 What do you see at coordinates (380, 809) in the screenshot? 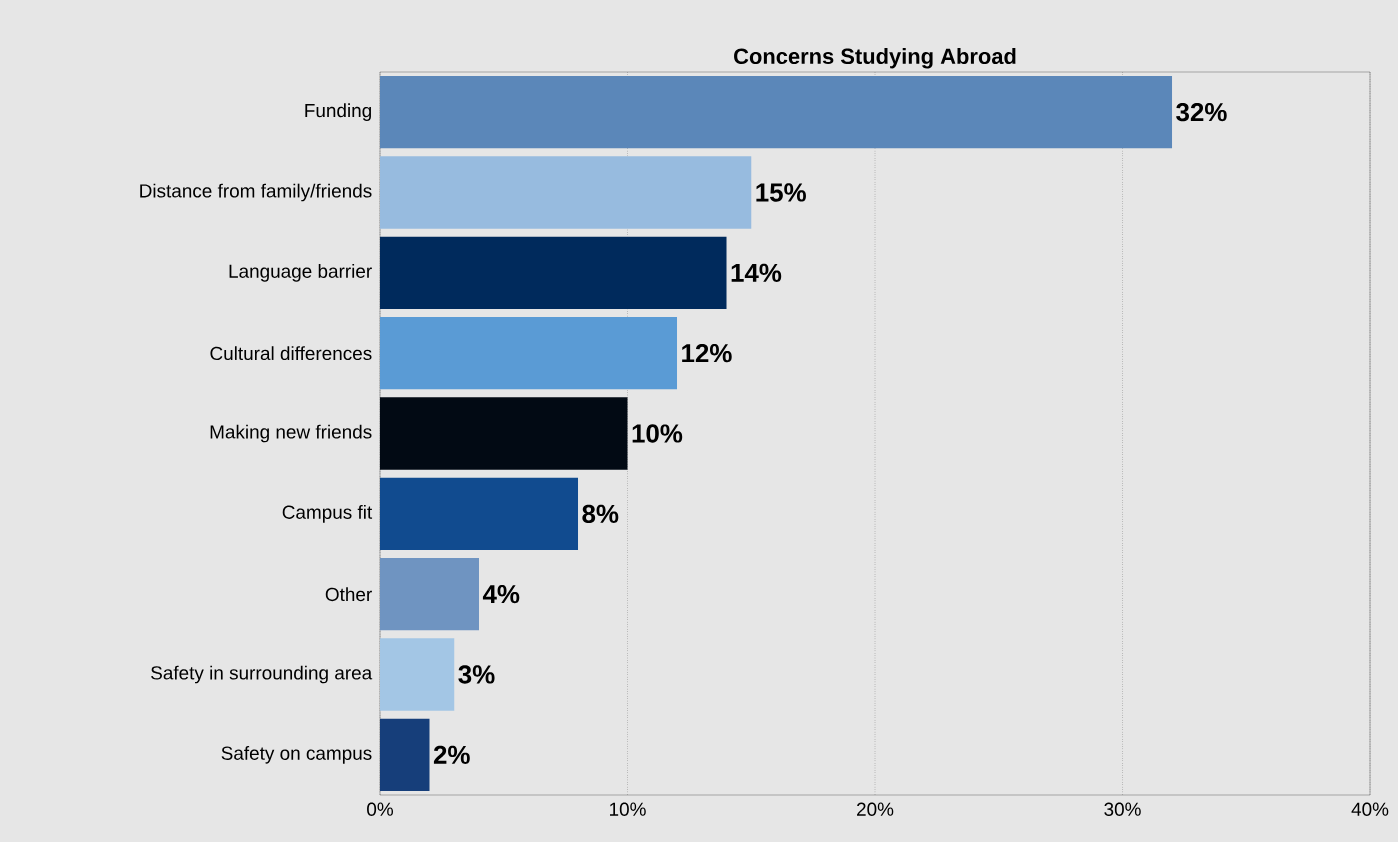
I see `x-tick-label: 0%` at bounding box center [380, 809].